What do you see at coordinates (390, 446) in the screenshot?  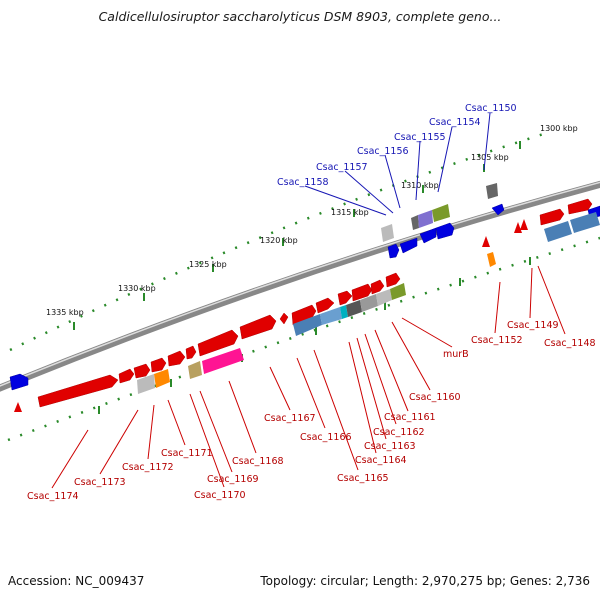 I see `gene-label-csac-1163: Csac_1163` at bounding box center [390, 446].